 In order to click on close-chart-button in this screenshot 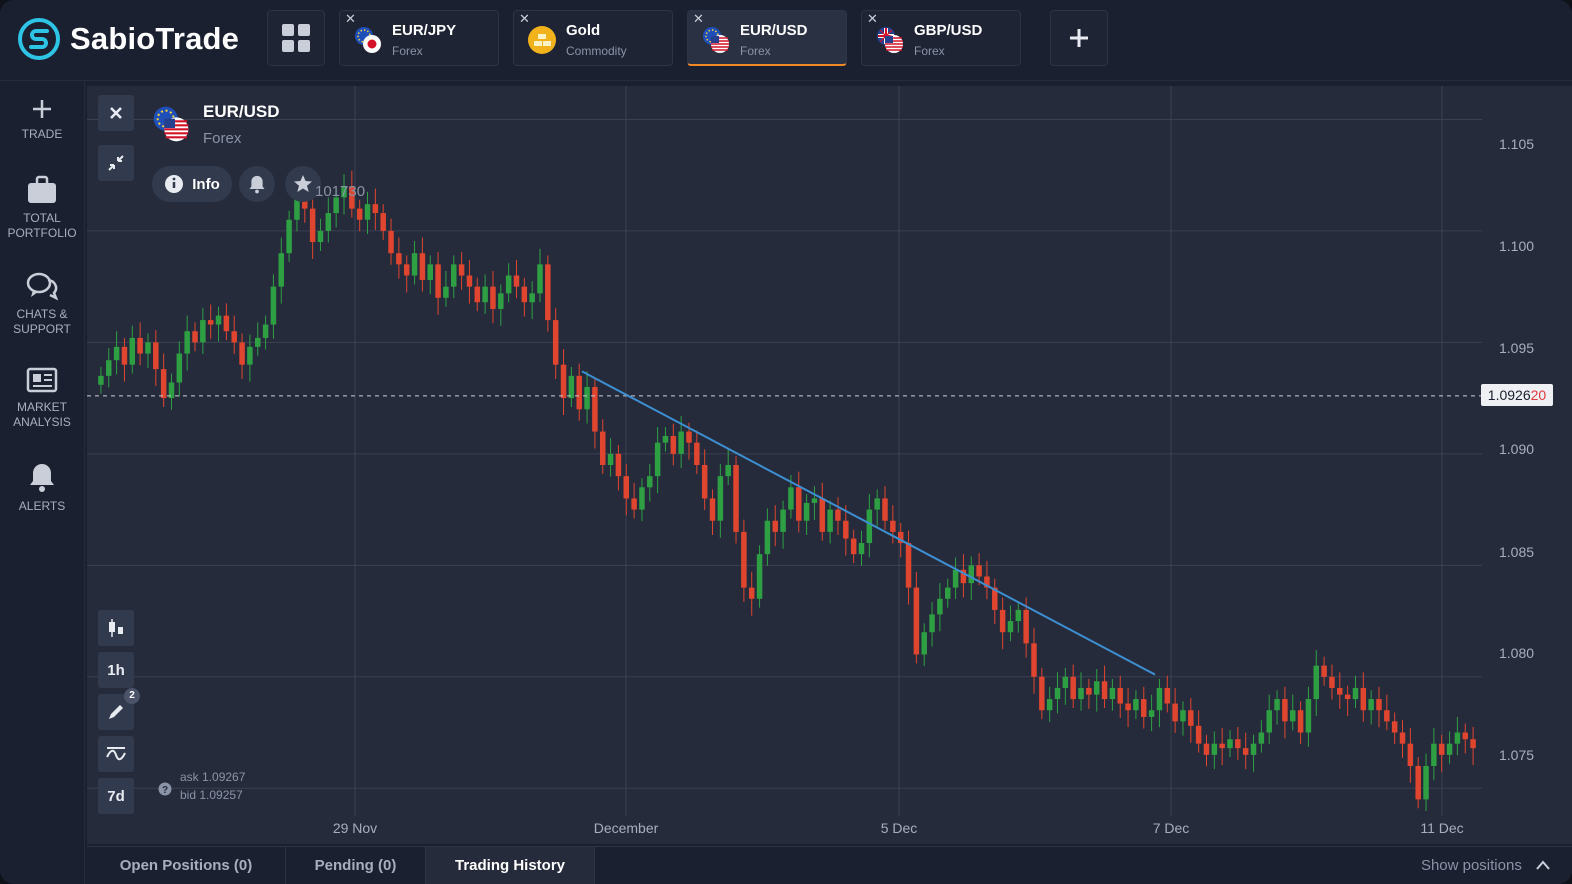, I will do `click(116, 113)`.